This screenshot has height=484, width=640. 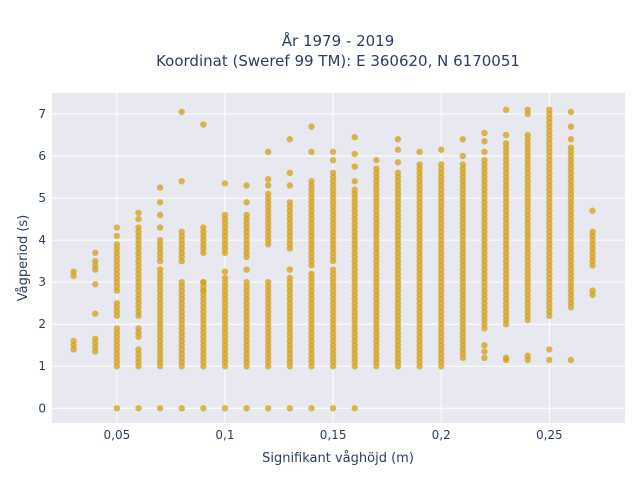 What do you see at coordinates (42, 198) in the screenshot?
I see `y-tick-label: 5` at bounding box center [42, 198].